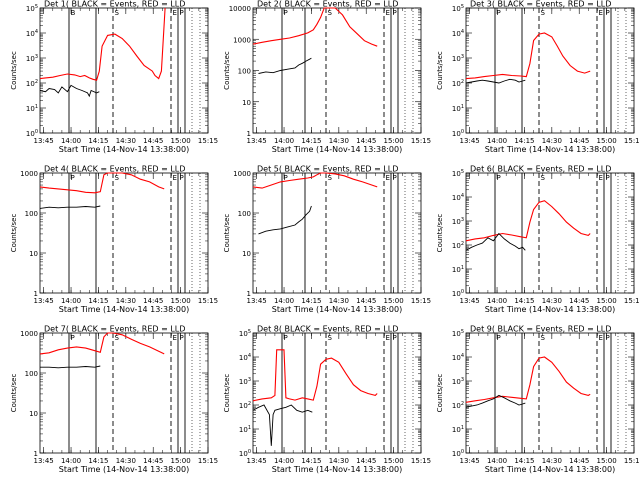 The image size is (640, 480). Describe the element at coordinates (540, 169) in the screenshot. I see `plot-title: Det 6( BLACK = Events, RED = LLD` at that location.